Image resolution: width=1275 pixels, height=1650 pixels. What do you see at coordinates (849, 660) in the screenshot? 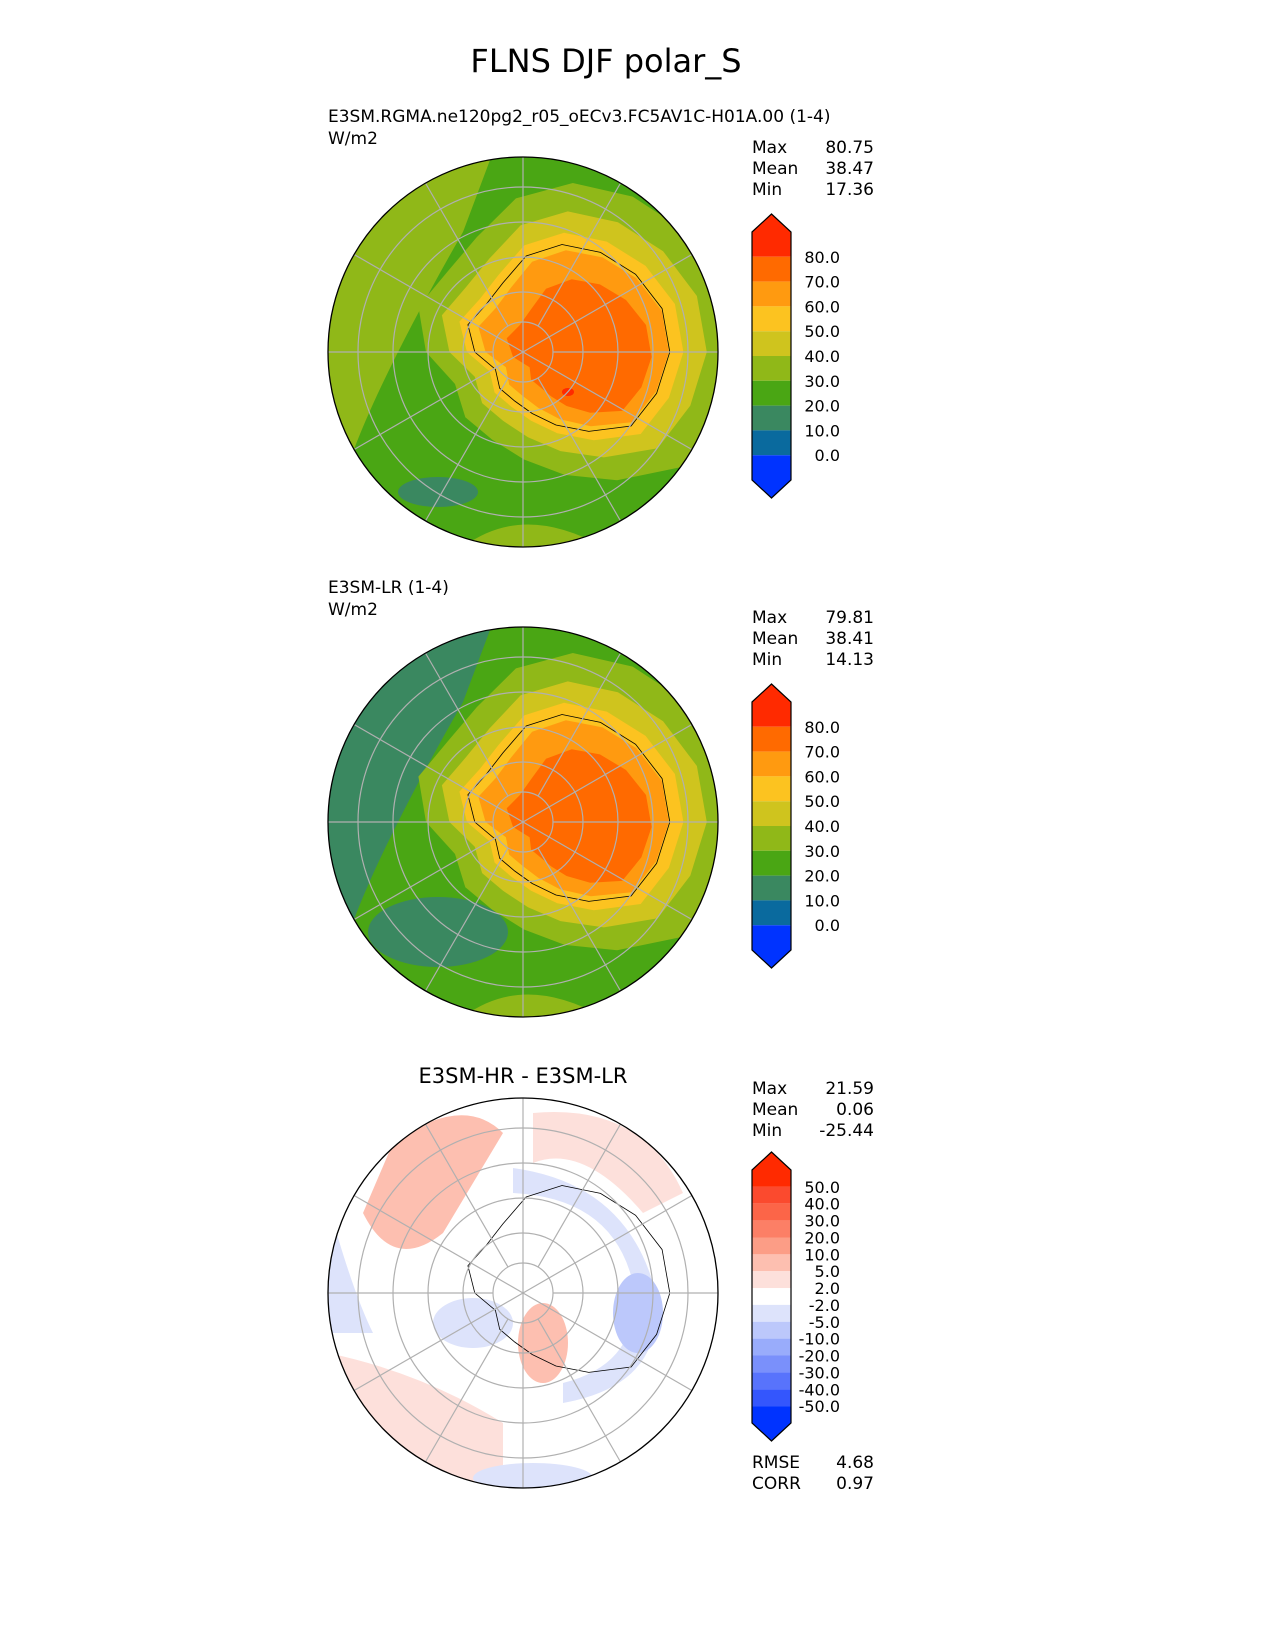
I see `min-value: 14.13` at bounding box center [849, 660].